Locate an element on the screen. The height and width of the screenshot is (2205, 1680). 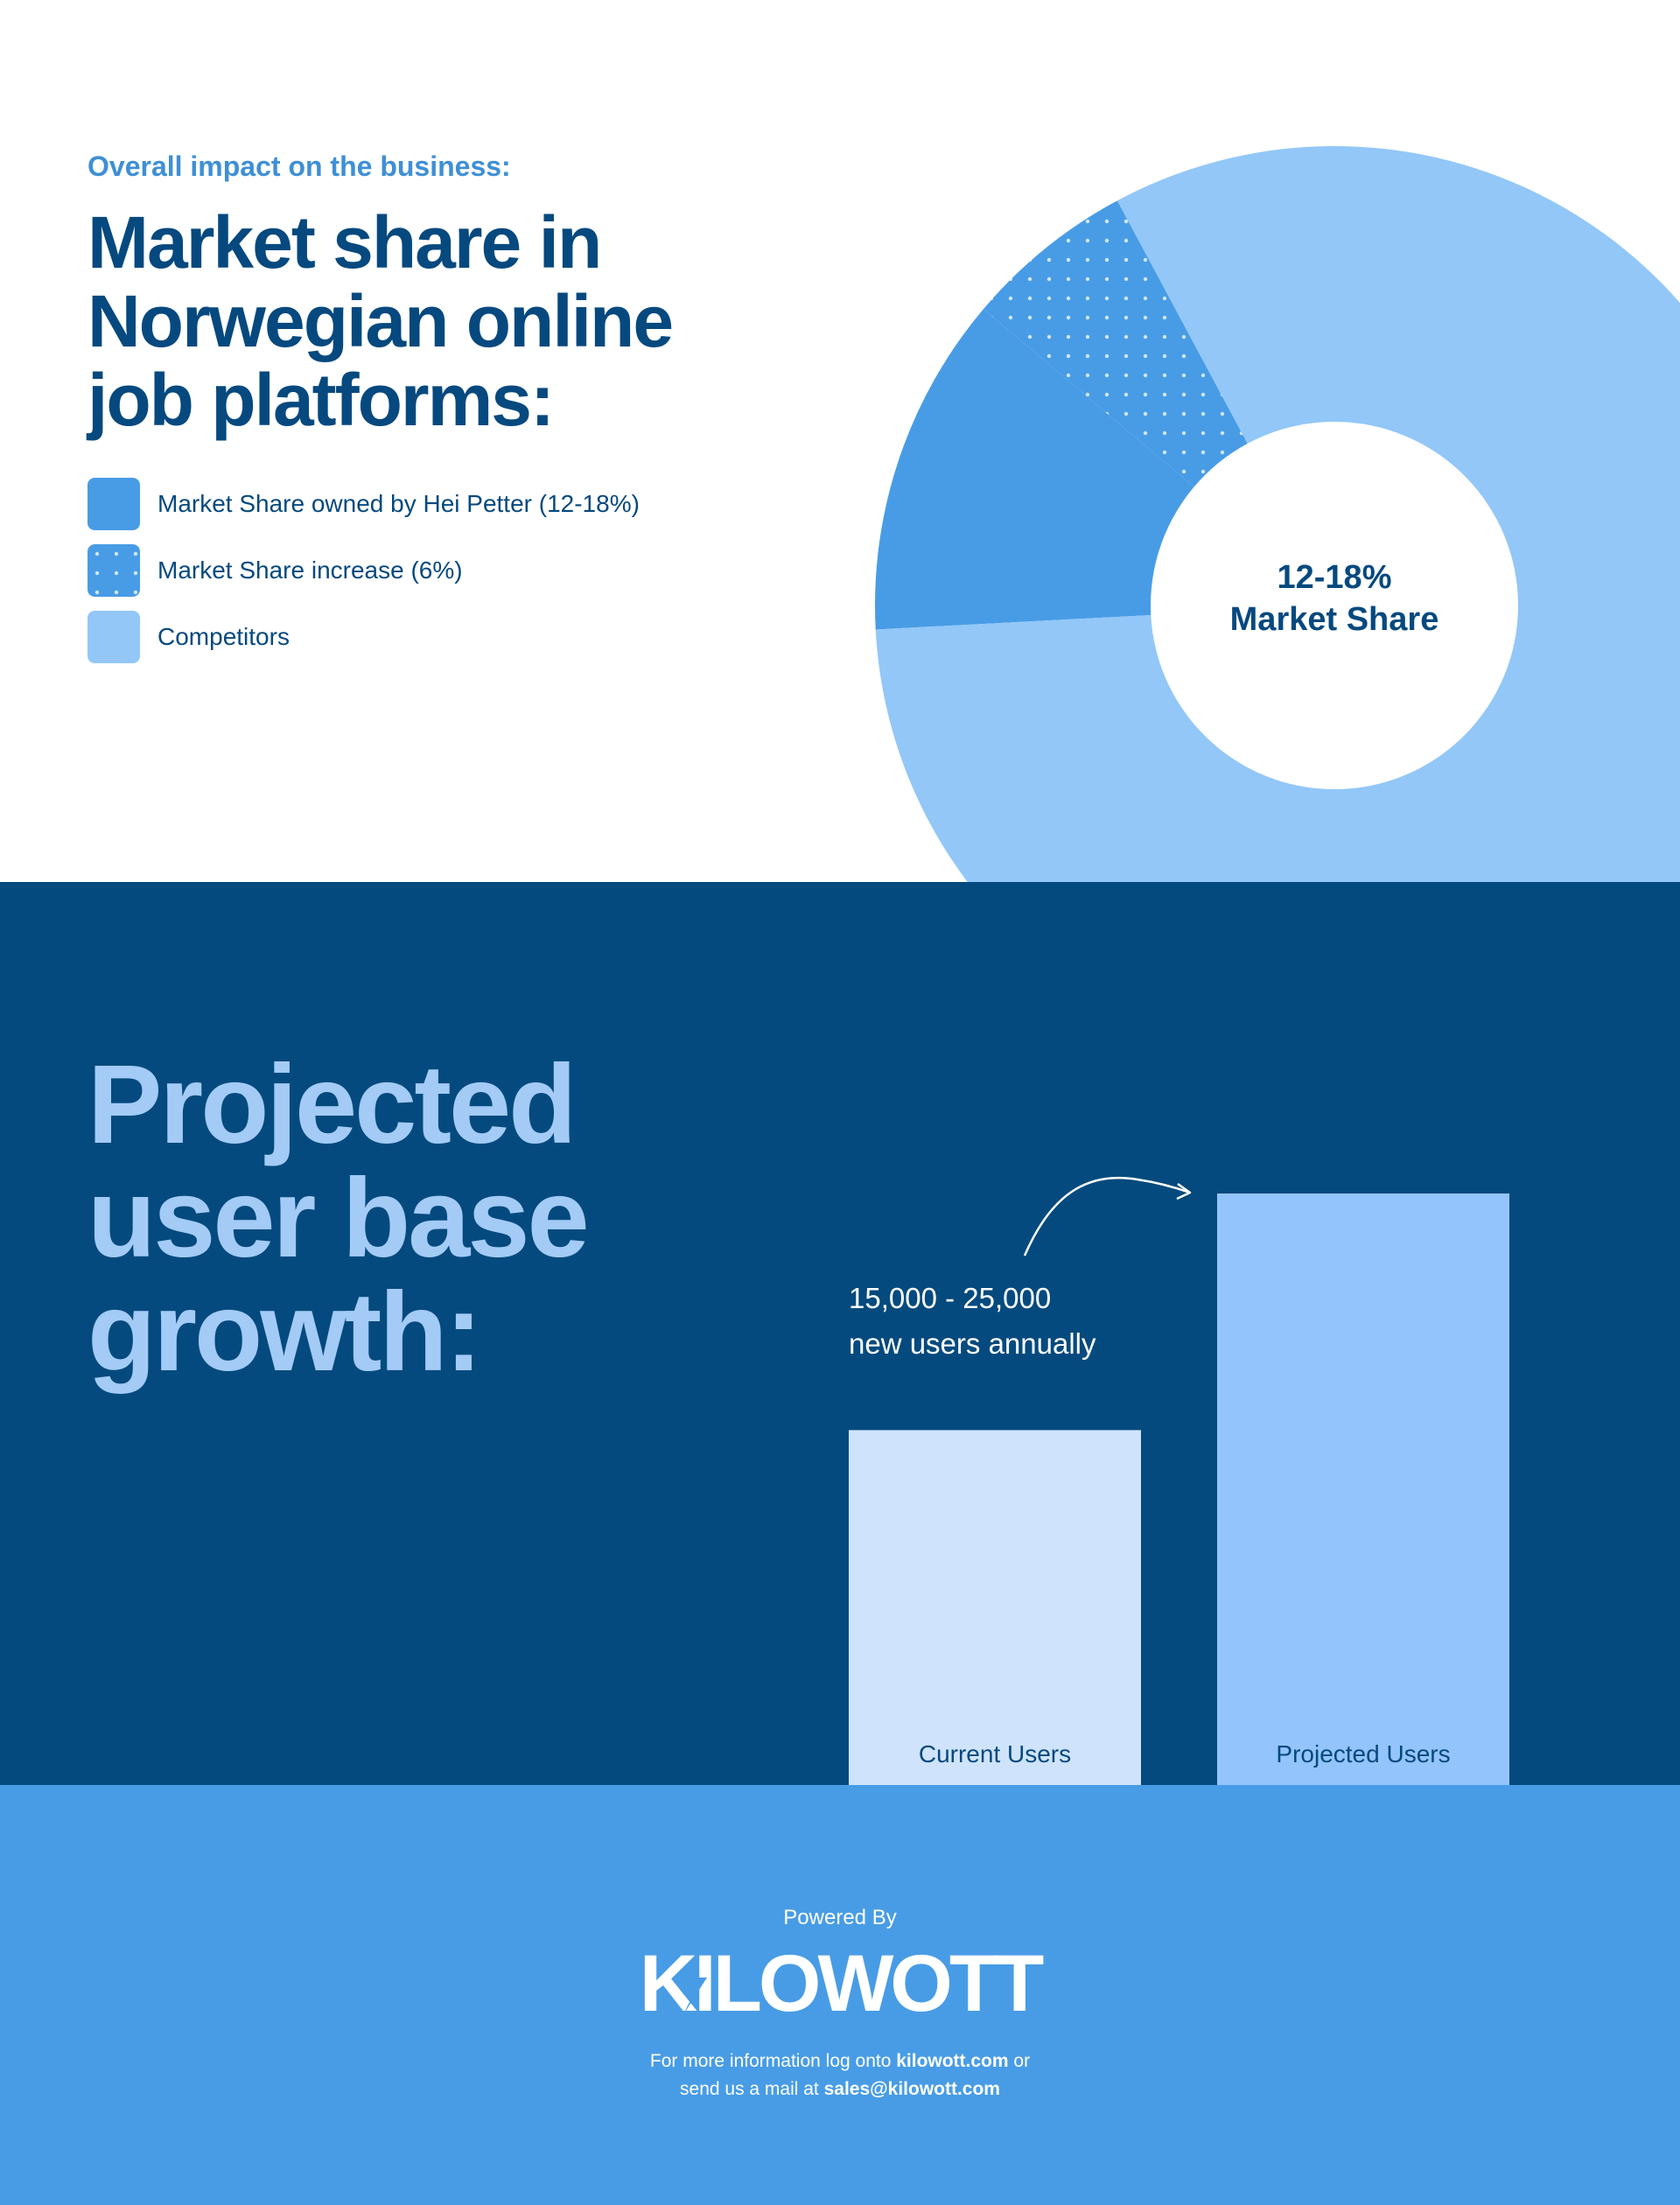
legend-label-competitors: Competitors is located at coordinates (224, 636).